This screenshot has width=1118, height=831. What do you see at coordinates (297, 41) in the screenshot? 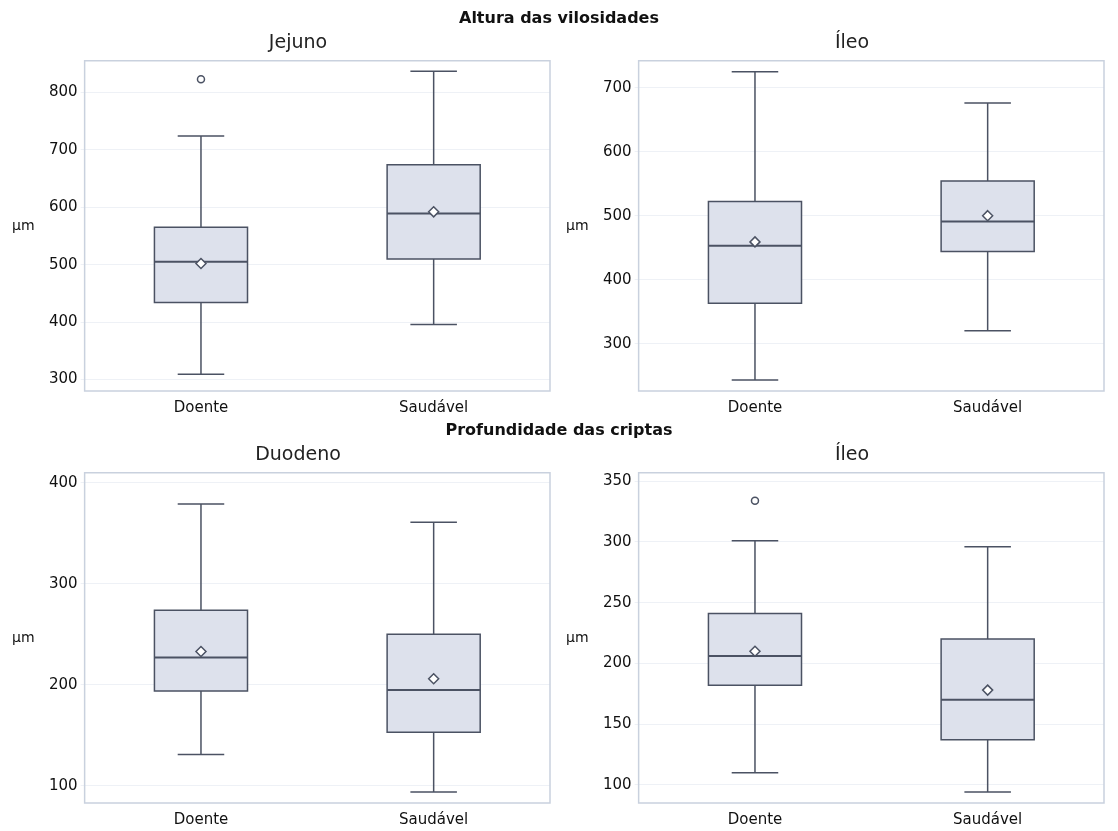
I see `chart-title: Jejuno` at bounding box center [297, 41].